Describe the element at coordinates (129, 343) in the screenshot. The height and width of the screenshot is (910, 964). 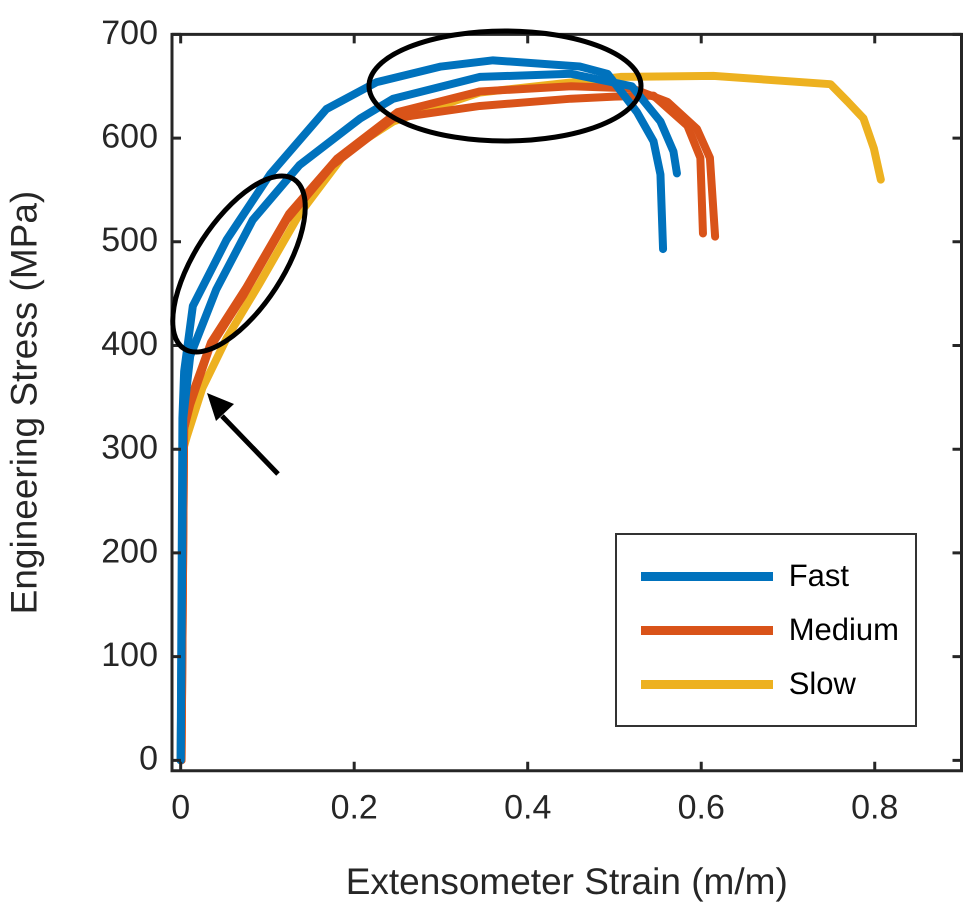
I see `y-tick-label: 400` at that location.